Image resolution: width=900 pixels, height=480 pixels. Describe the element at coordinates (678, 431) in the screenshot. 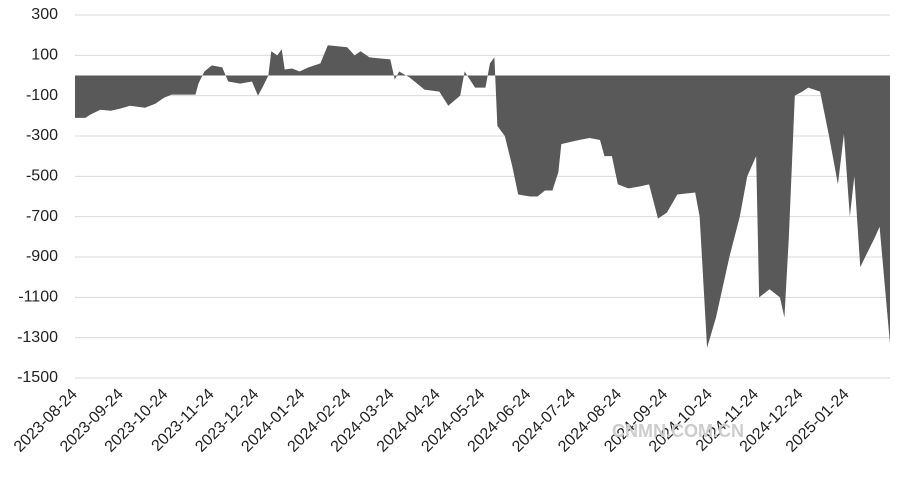

I see `watermark: CNMN.COM.CN` at that location.